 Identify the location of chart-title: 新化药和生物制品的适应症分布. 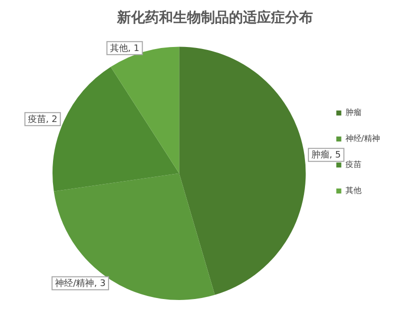
(214, 17).